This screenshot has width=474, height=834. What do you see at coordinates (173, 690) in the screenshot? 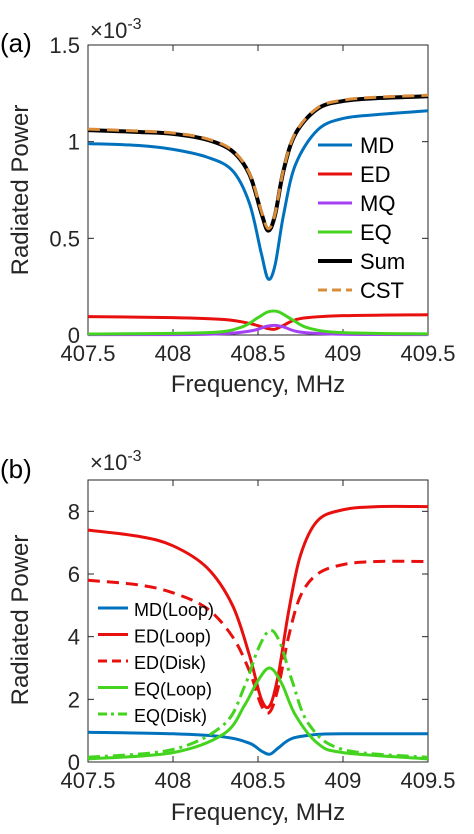
I see `legend-label: EQ(Loop)` at bounding box center [173, 690].